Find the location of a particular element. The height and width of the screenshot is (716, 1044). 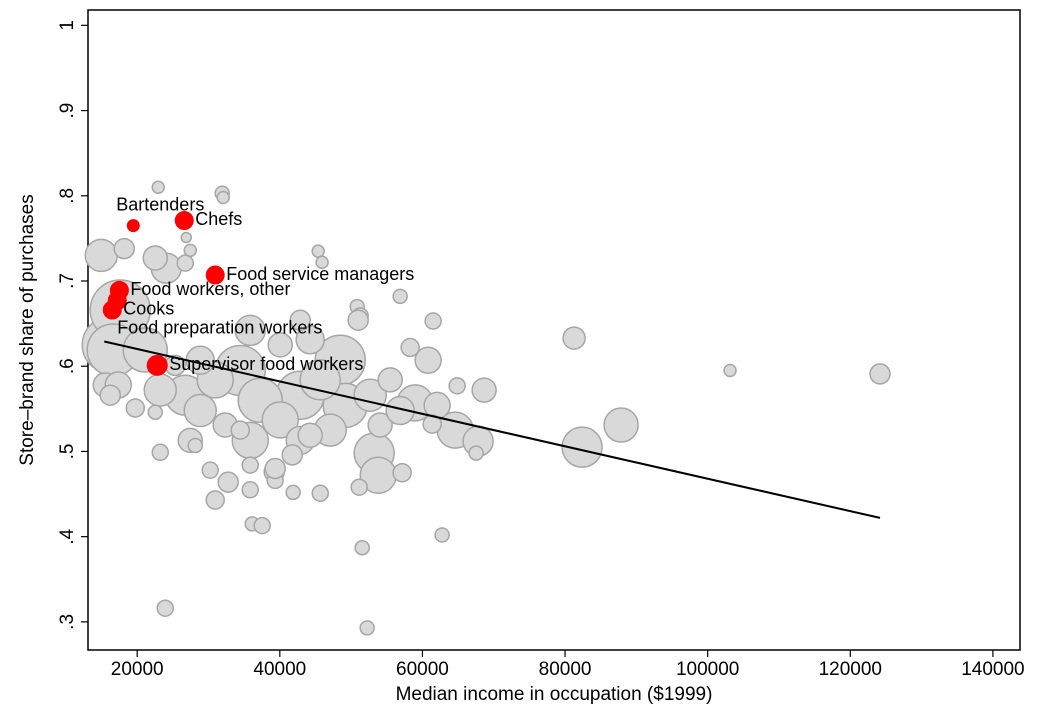

x-tick-label: 40000 is located at coordinates (279, 669).